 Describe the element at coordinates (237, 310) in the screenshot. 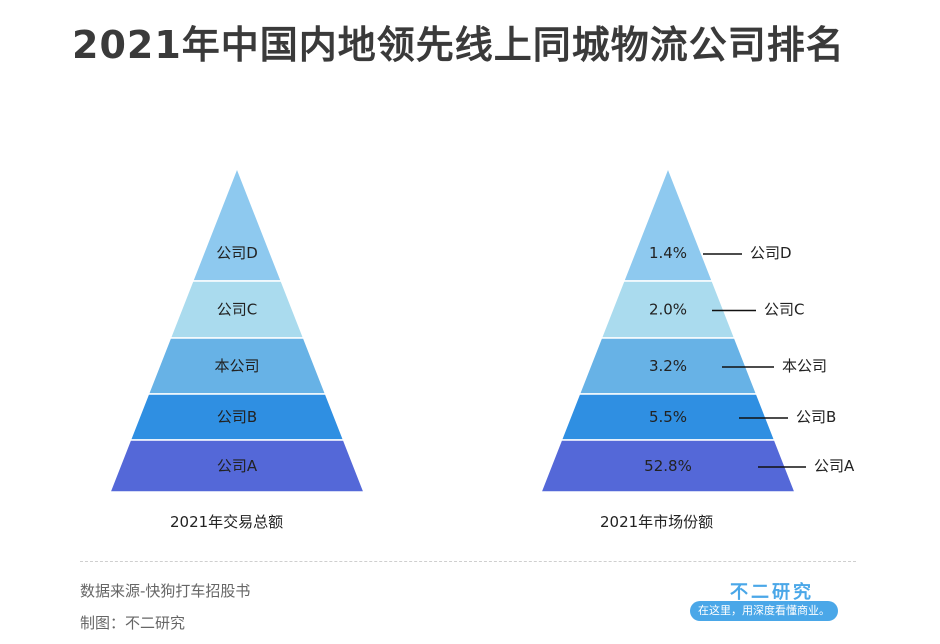

I see `tier-label: 公司C` at that location.